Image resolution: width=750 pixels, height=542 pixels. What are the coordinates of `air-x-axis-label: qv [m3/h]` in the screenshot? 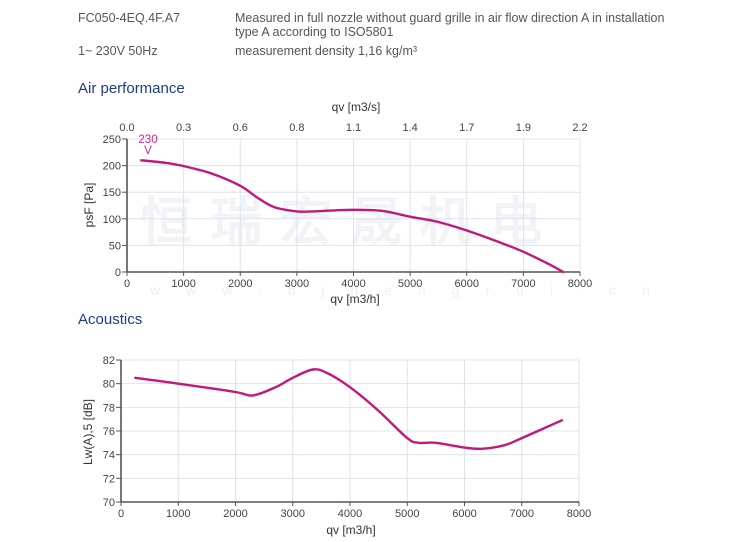 It's located at (354, 299).